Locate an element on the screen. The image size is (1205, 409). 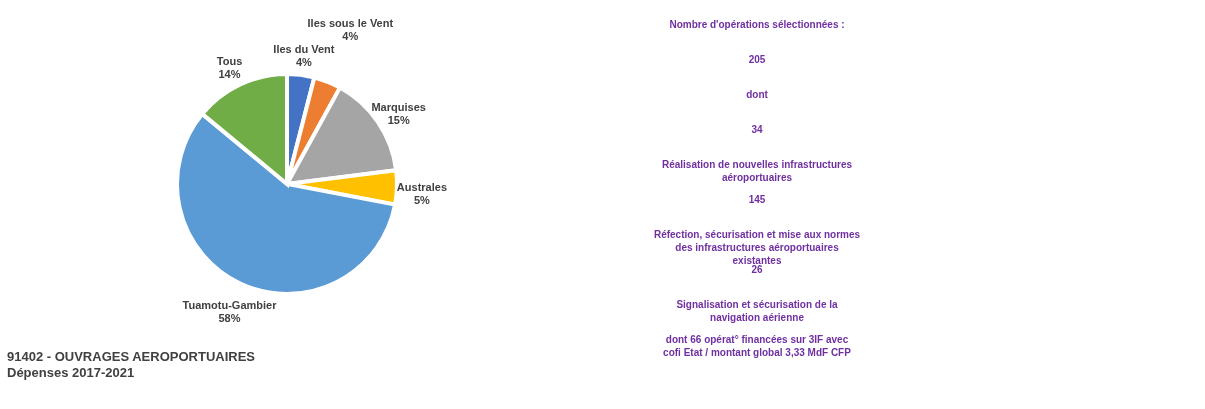
text: Nombre d'opérations sélectionnées : is located at coordinates (757, 24).